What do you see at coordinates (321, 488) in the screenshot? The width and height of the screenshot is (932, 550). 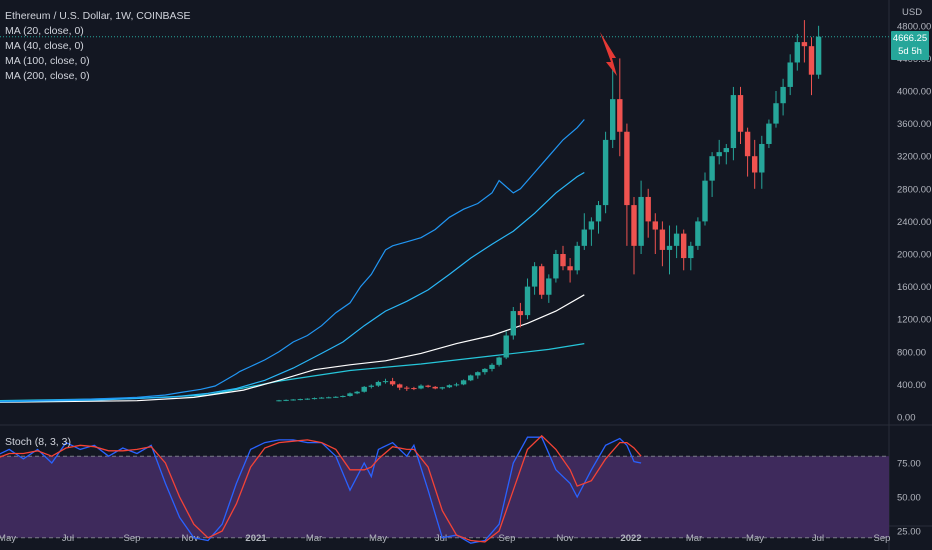 I see `stoch-d-line` at bounding box center [321, 488].